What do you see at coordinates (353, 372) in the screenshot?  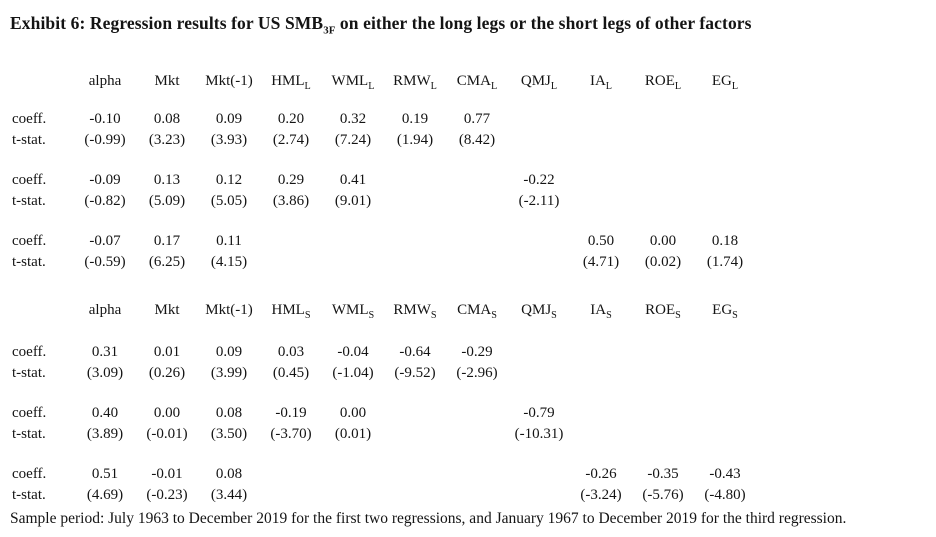 I see `tstat-cell: (-1.04)` at bounding box center [353, 372].